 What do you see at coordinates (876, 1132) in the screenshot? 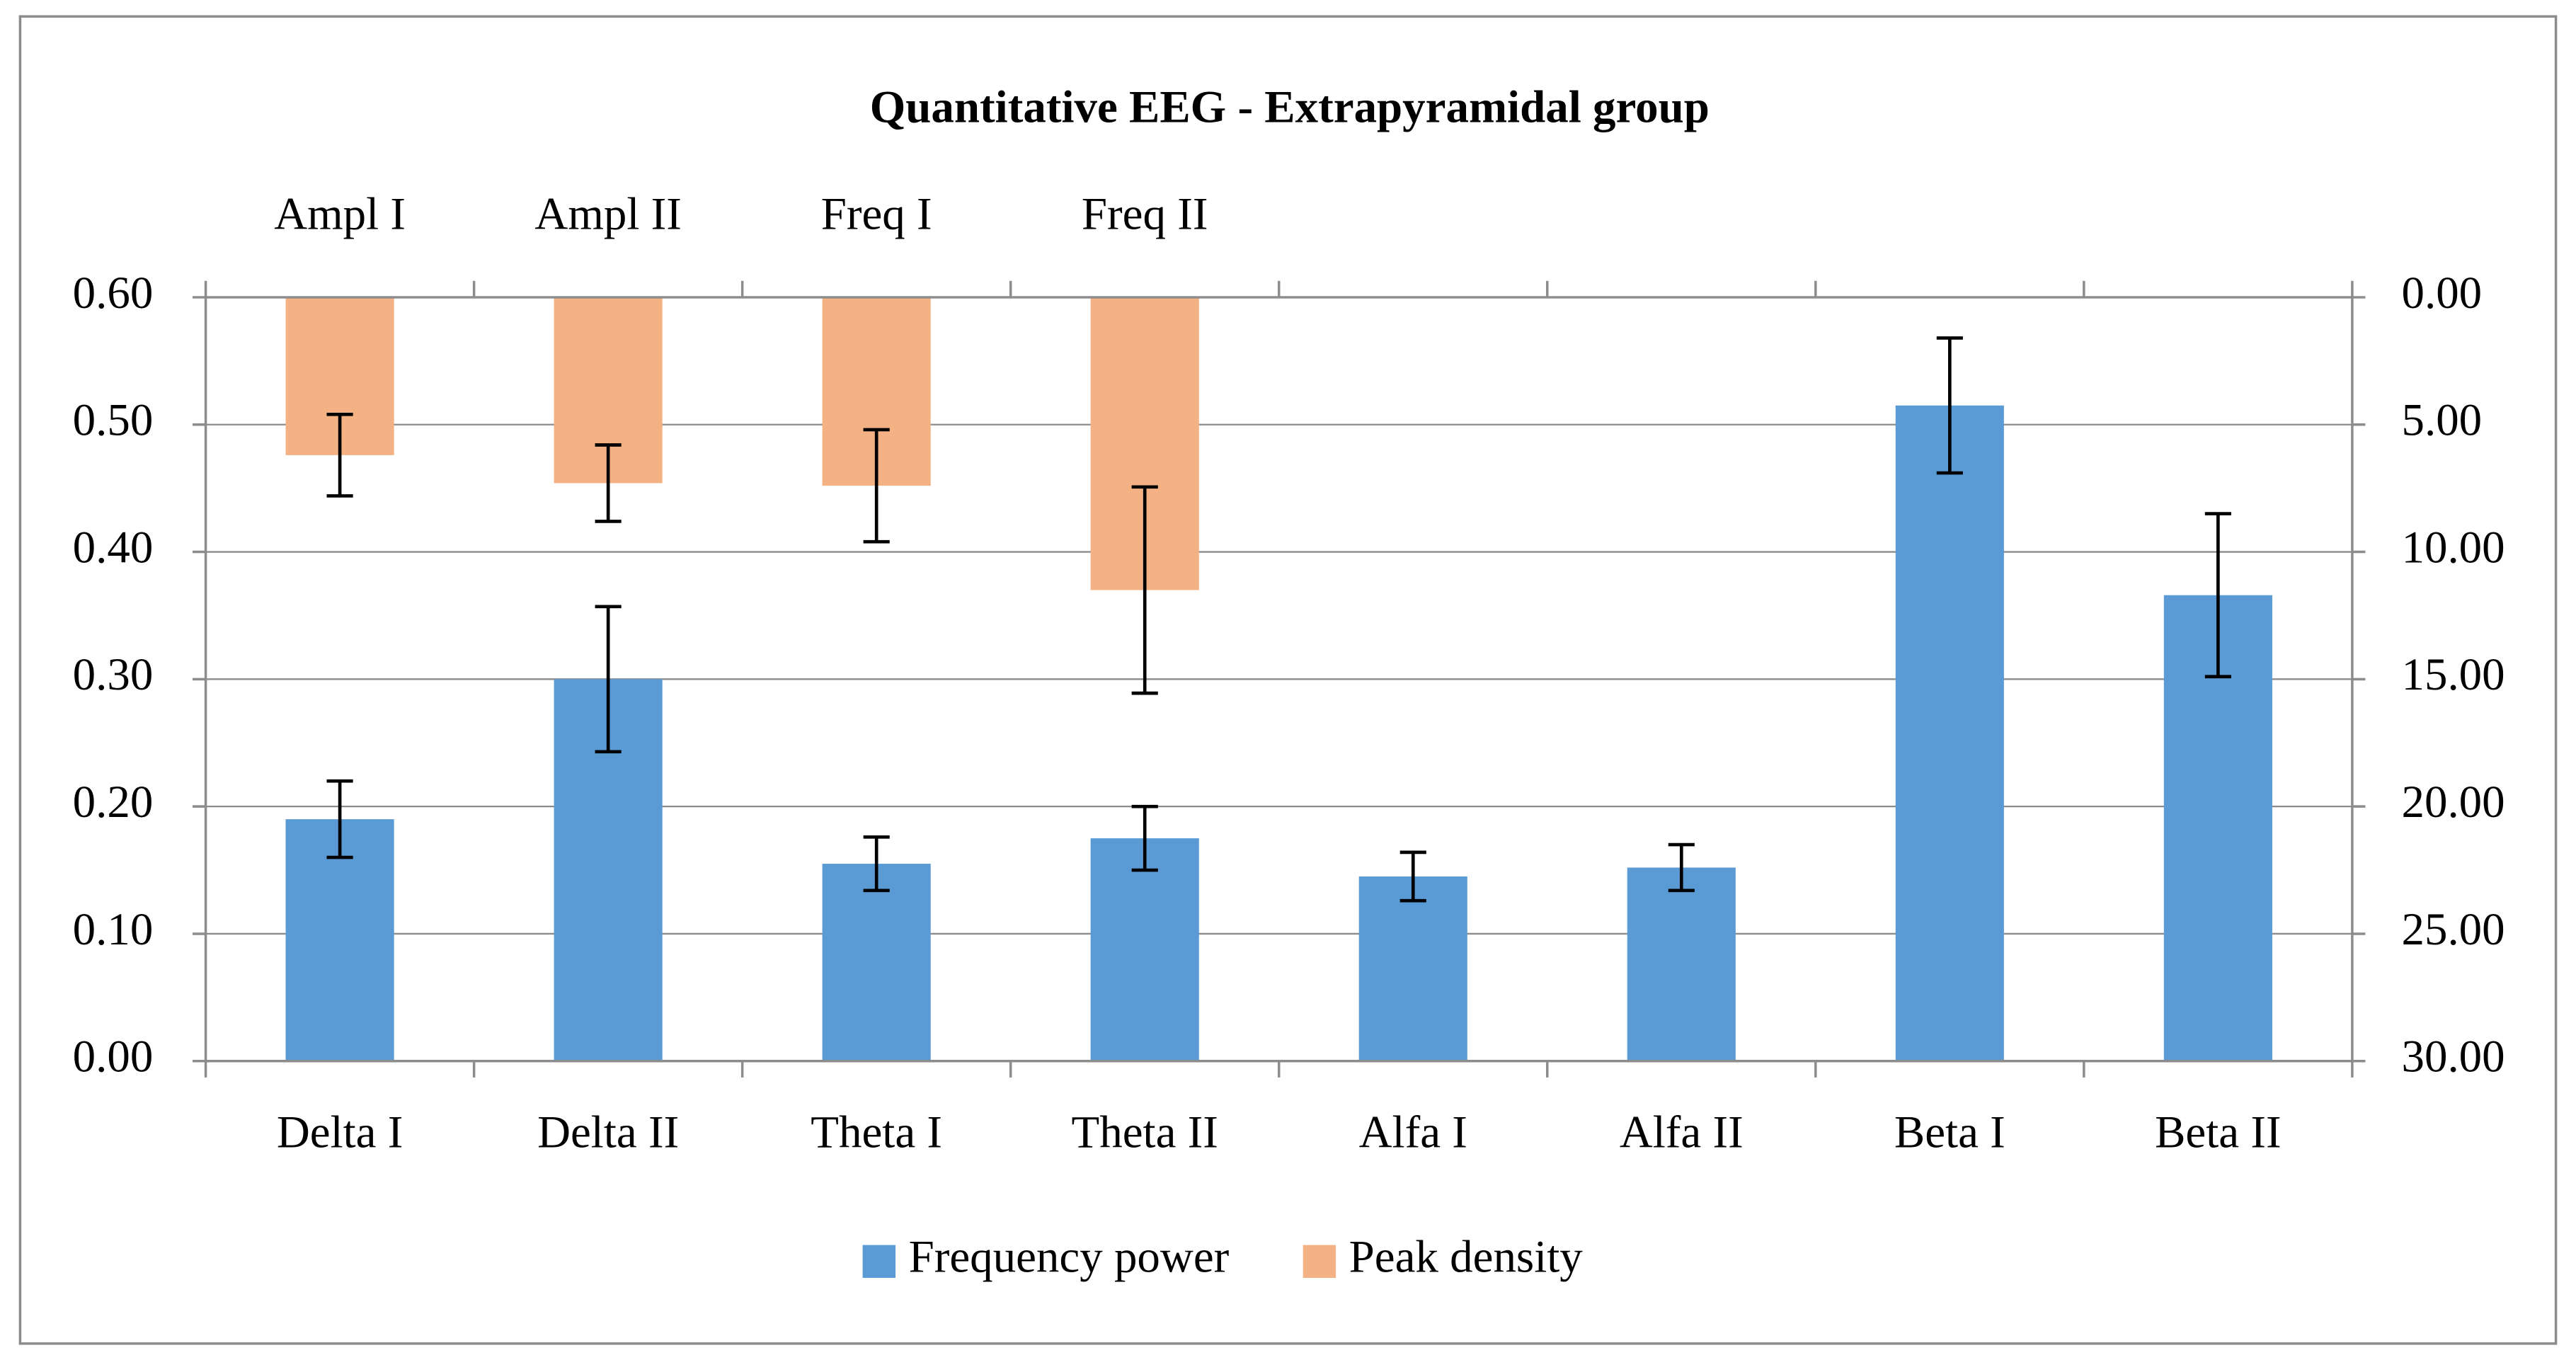
I see `x-tick-label: Theta I` at bounding box center [876, 1132].